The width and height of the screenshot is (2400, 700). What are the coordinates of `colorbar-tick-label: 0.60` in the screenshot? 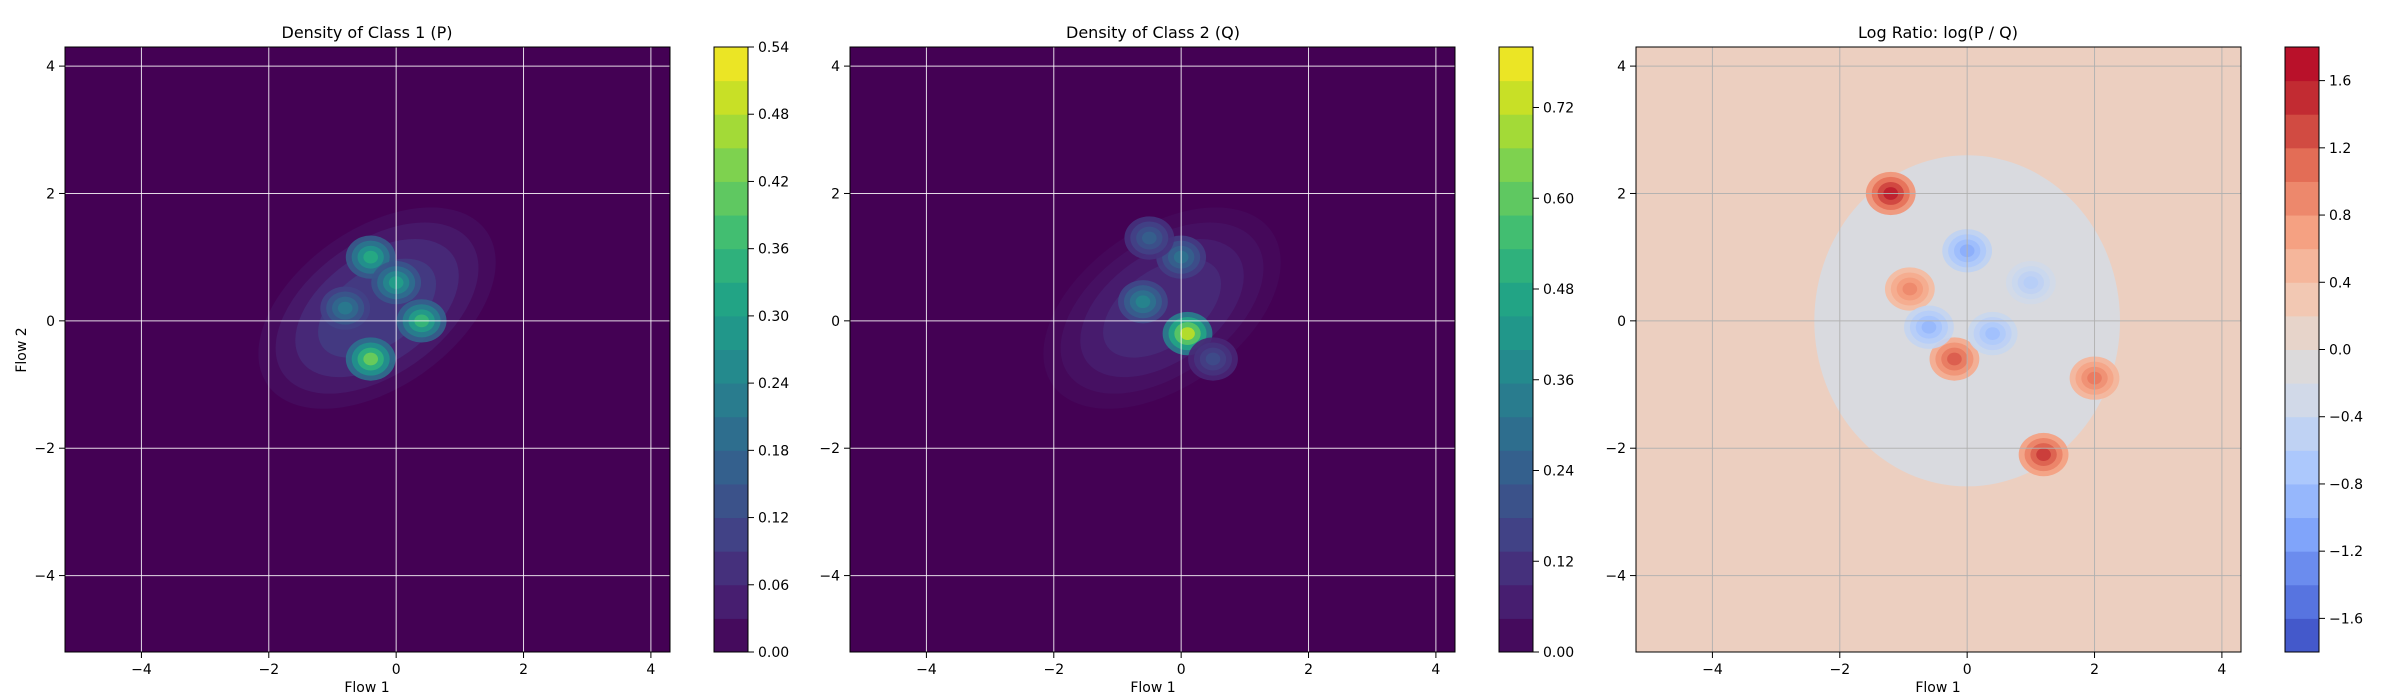 It's located at (1558, 199).